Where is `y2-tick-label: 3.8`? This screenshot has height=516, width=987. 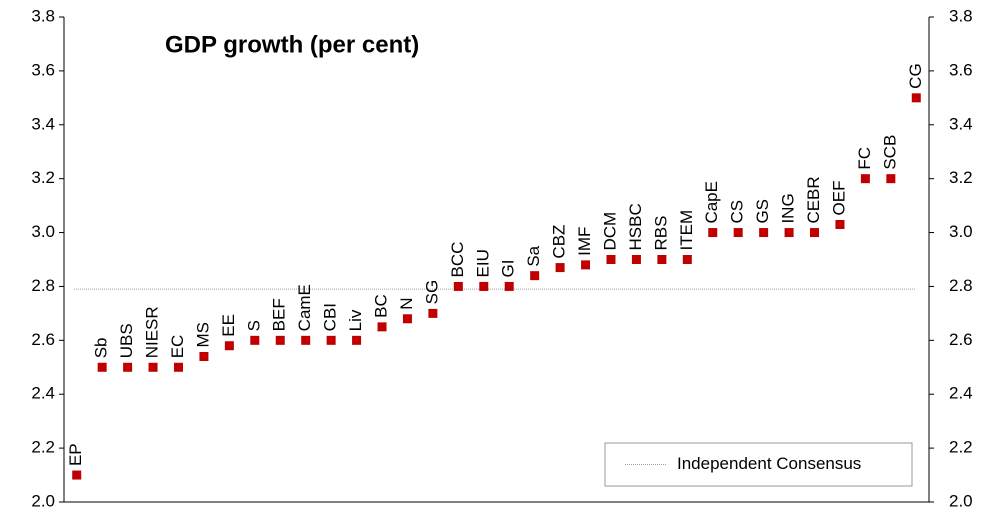
y2-tick-label: 3.8 is located at coordinates (961, 15).